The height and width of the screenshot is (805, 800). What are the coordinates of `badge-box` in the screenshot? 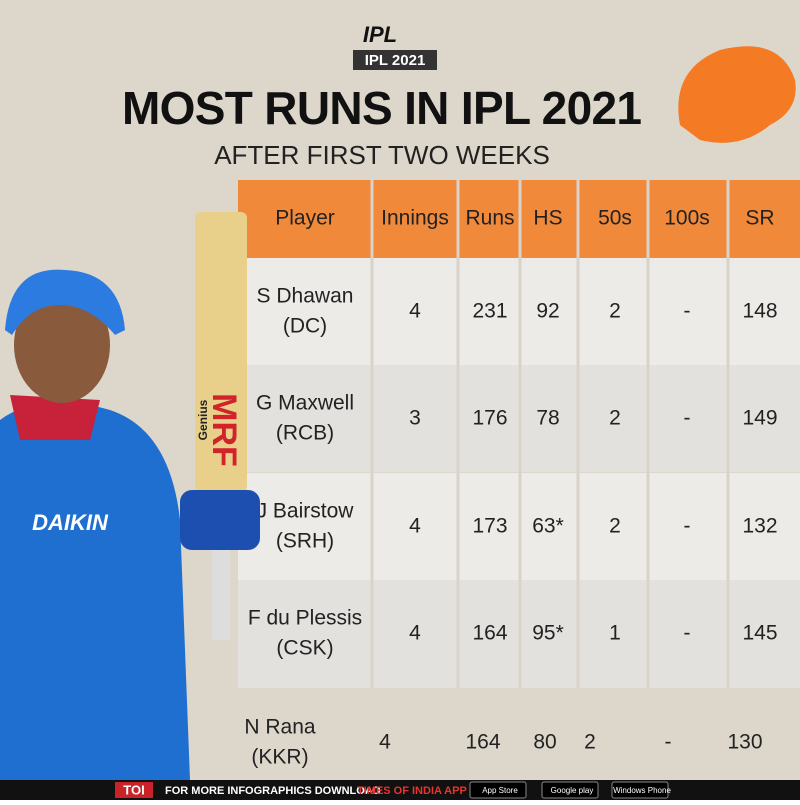 It's located at (395, 60).